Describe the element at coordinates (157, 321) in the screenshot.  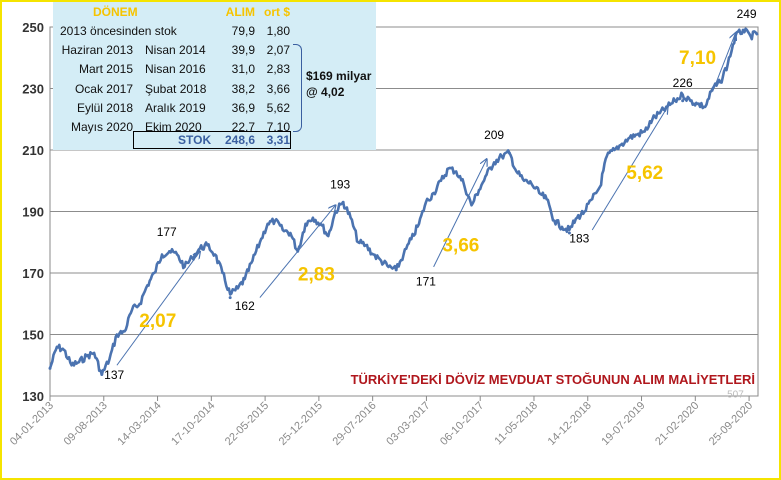
I see `data-label: 2,07` at that location.